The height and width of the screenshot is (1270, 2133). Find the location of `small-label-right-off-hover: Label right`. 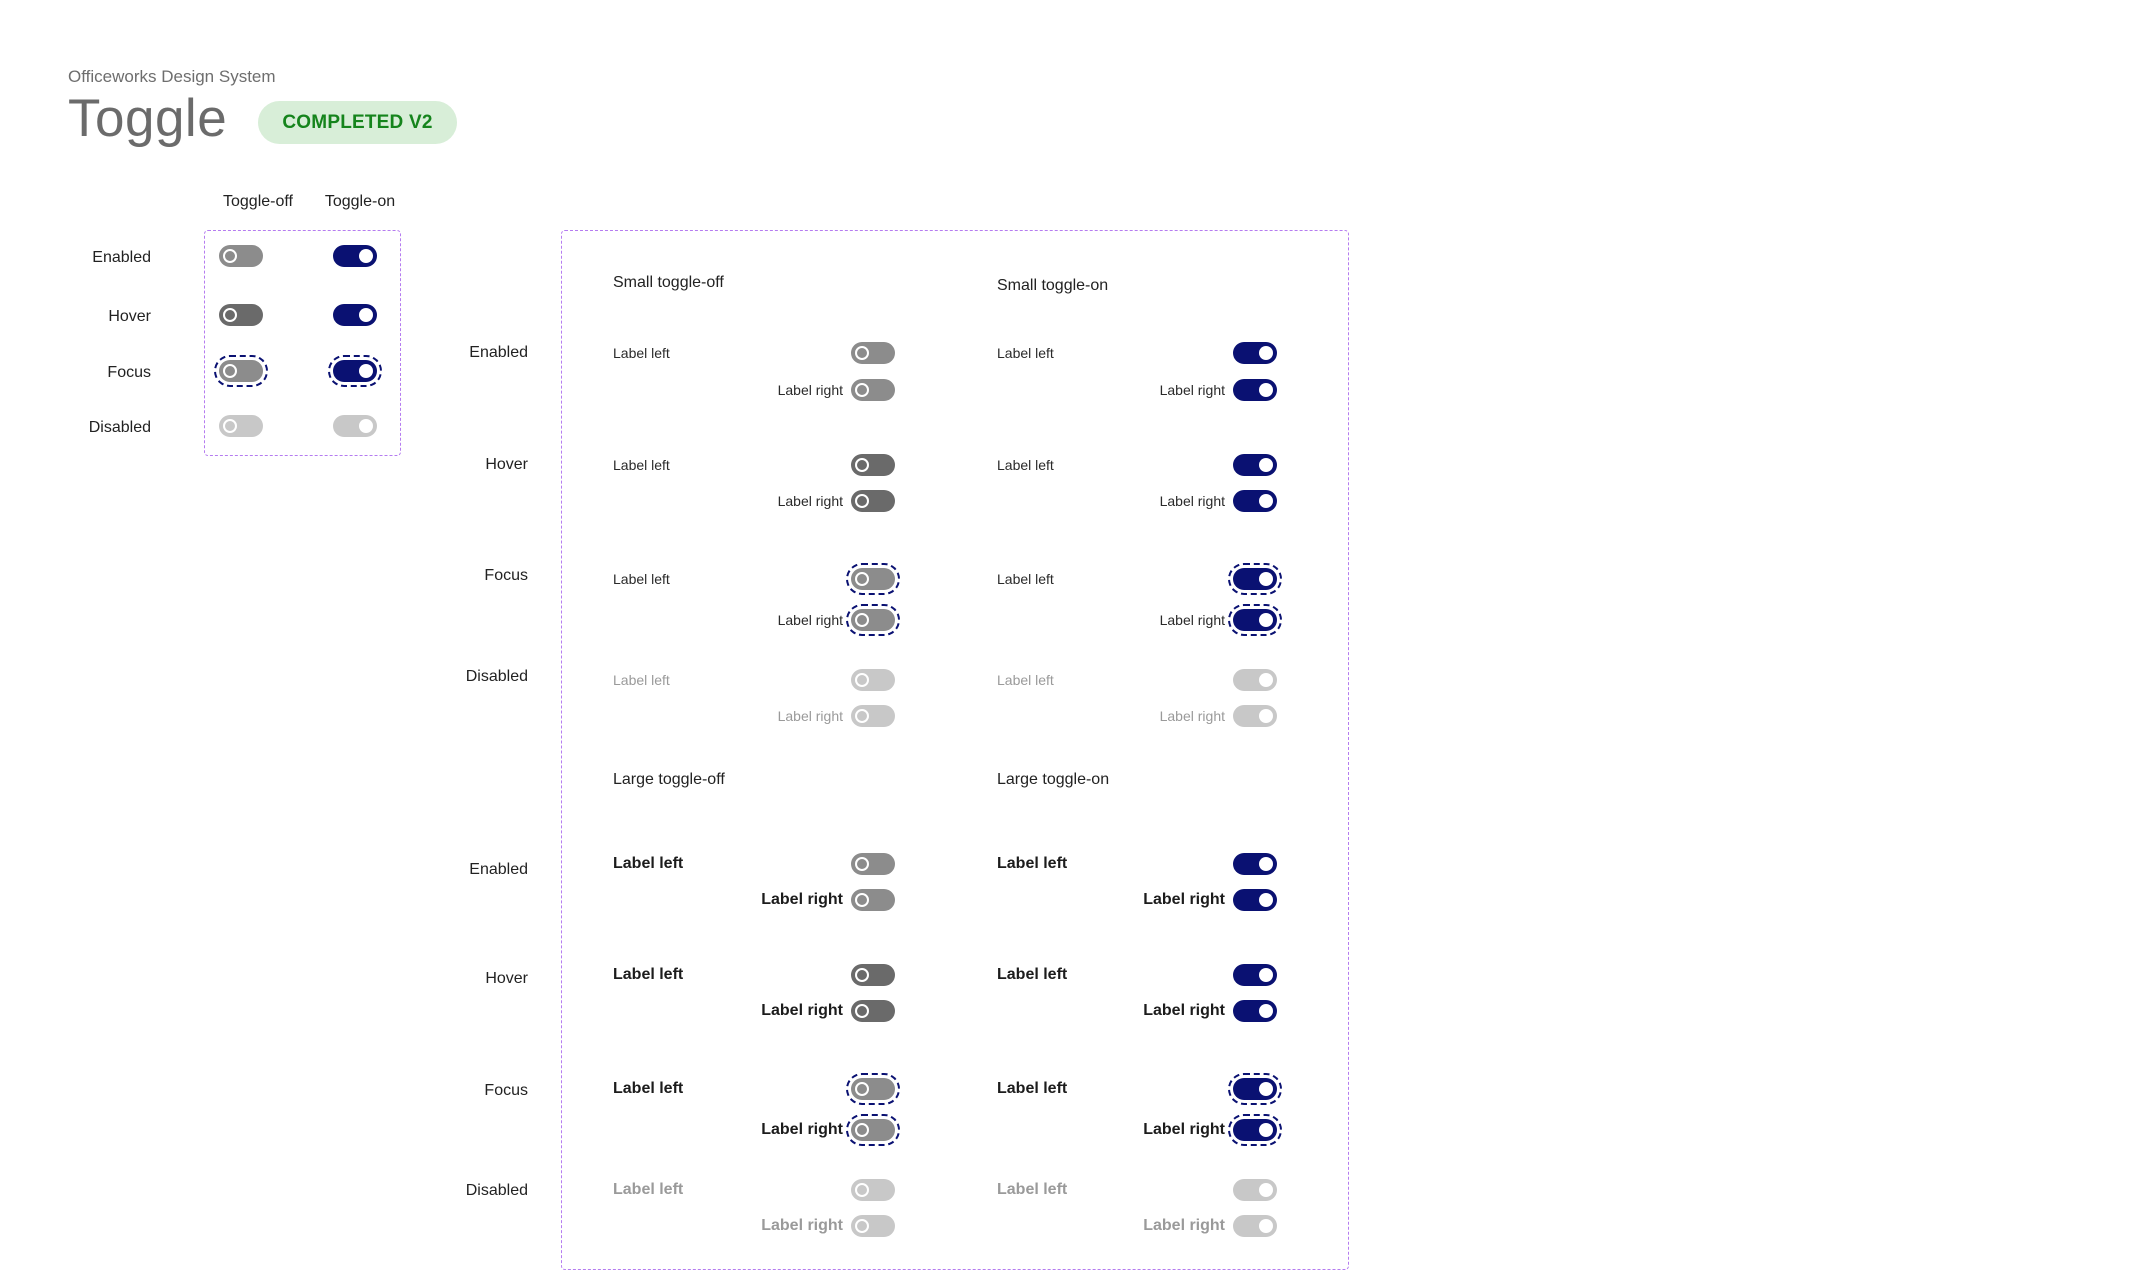

small-label-right-off-hover: Label right is located at coordinates (810, 501).